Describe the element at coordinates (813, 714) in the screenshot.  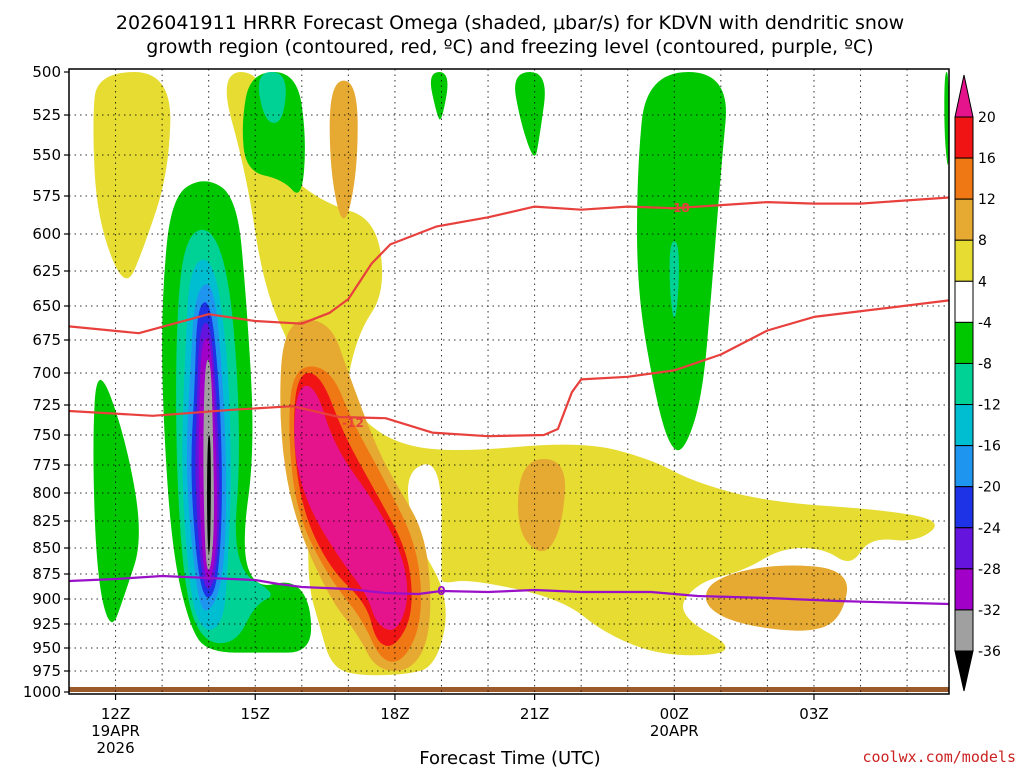
I see `x-tick-label: 03Z` at that location.